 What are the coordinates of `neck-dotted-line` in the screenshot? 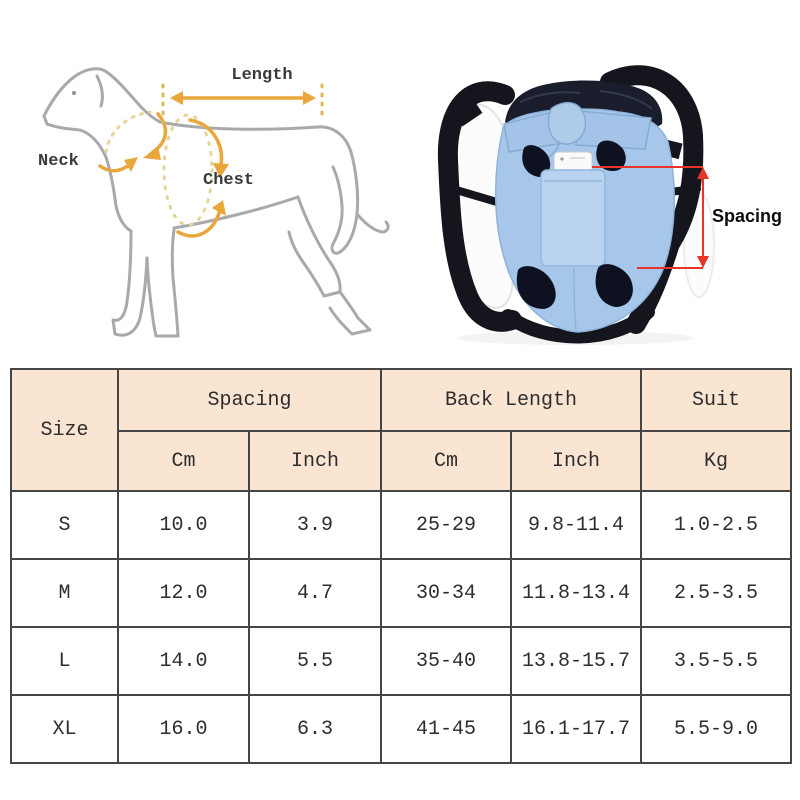 It's located at (128, 132).